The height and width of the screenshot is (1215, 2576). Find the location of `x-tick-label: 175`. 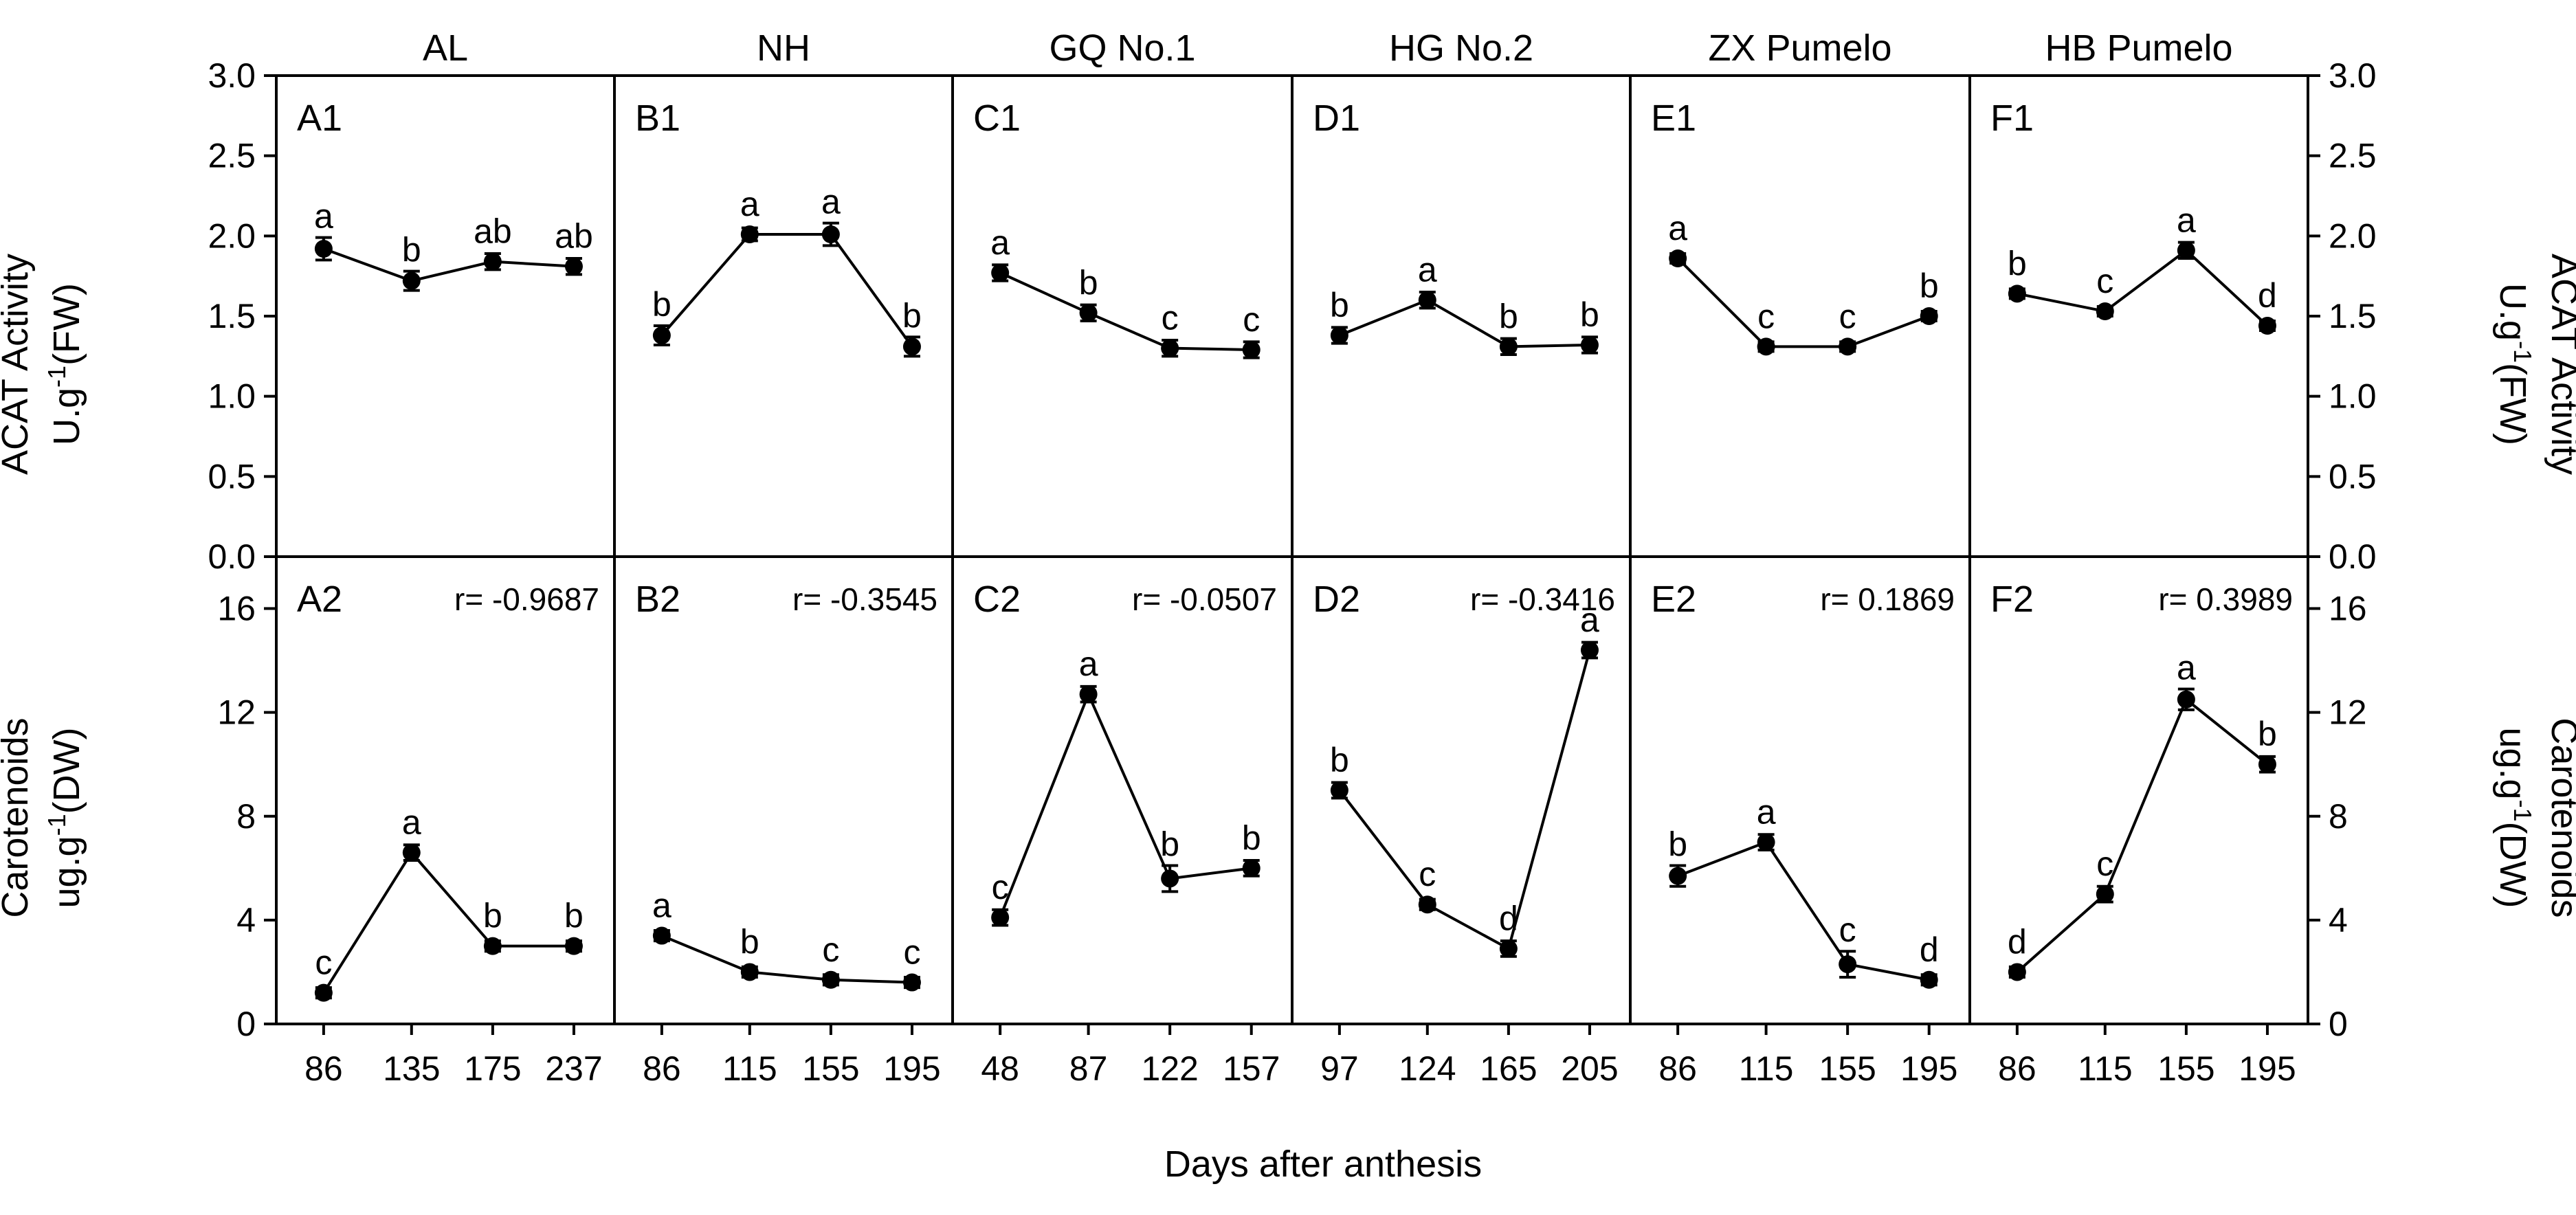

x-tick-label: 175 is located at coordinates (492, 1068).